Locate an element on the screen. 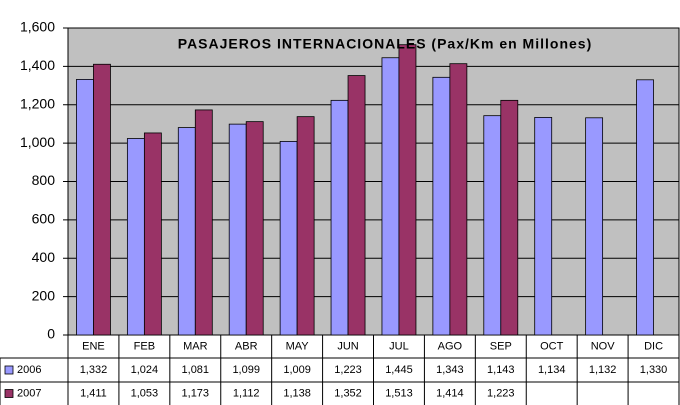 This screenshot has width=680, height=405. table-cell: 1,332 is located at coordinates (94, 370).